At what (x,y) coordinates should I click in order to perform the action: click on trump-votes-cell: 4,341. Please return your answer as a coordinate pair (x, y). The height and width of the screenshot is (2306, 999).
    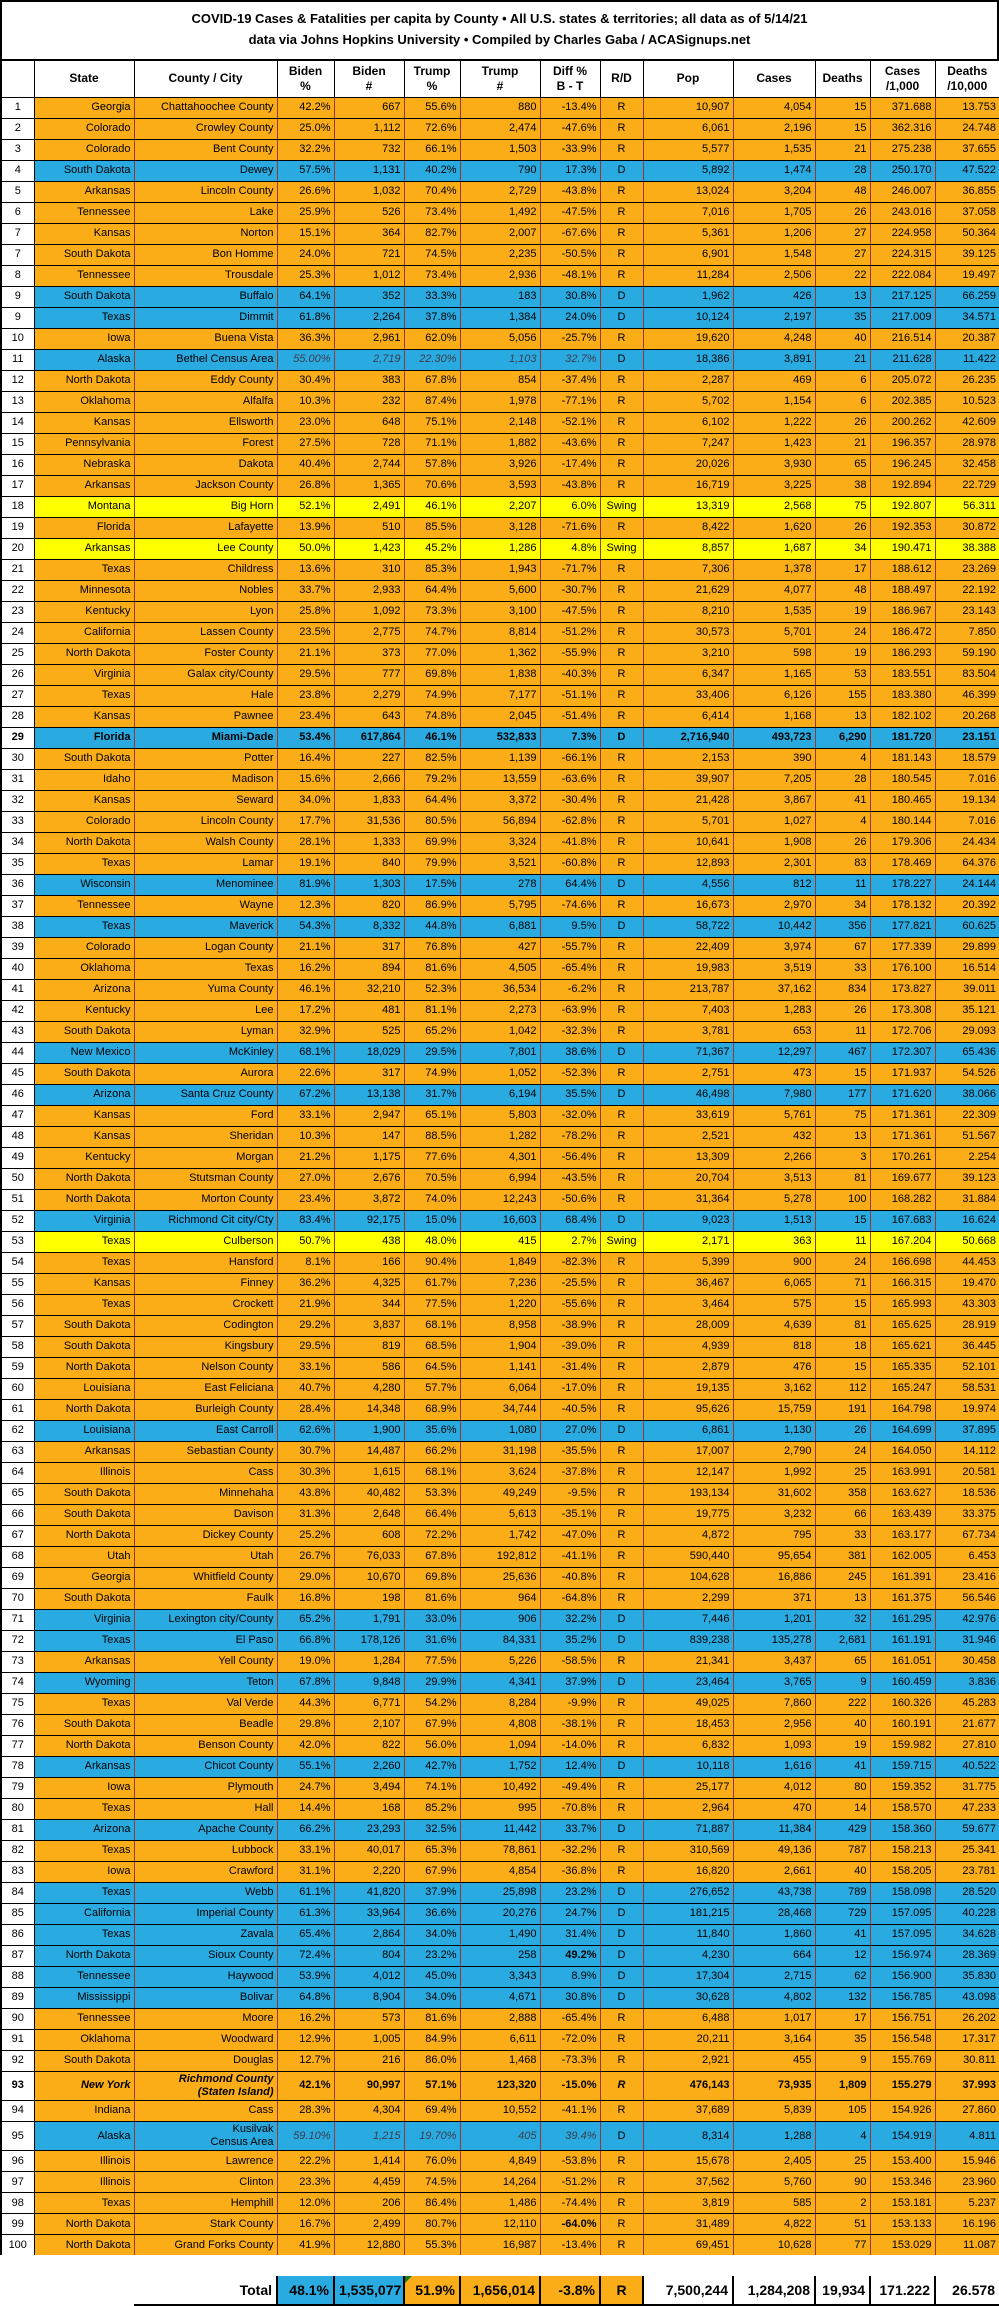
    Looking at the image, I should click on (500, 1682).